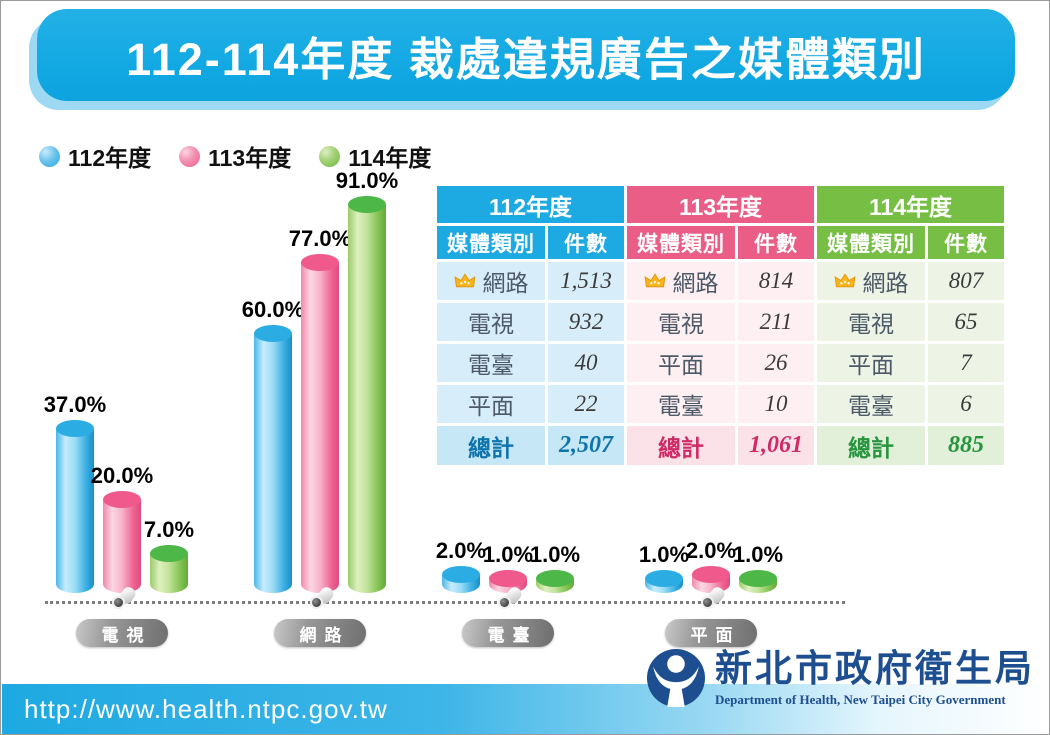 The width and height of the screenshot is (1050, 735). I want to click on table-total-value: 885, so click(966, 445).